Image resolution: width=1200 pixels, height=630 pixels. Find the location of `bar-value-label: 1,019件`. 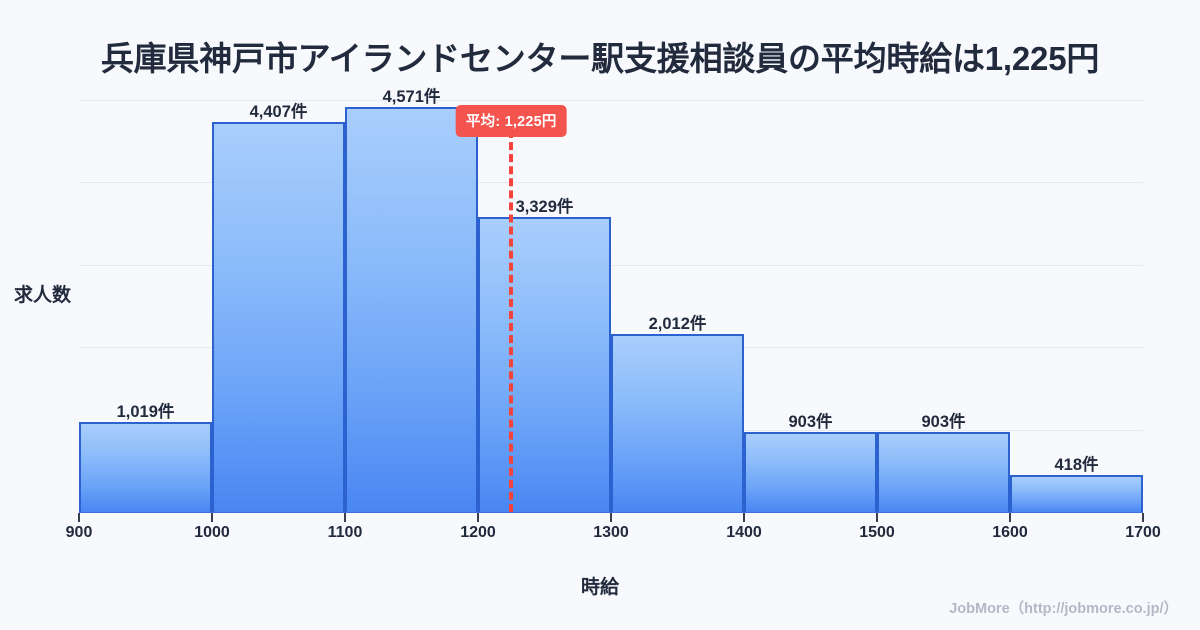

bar-value-label: 1,019件 is located at coordinates (145, 411).